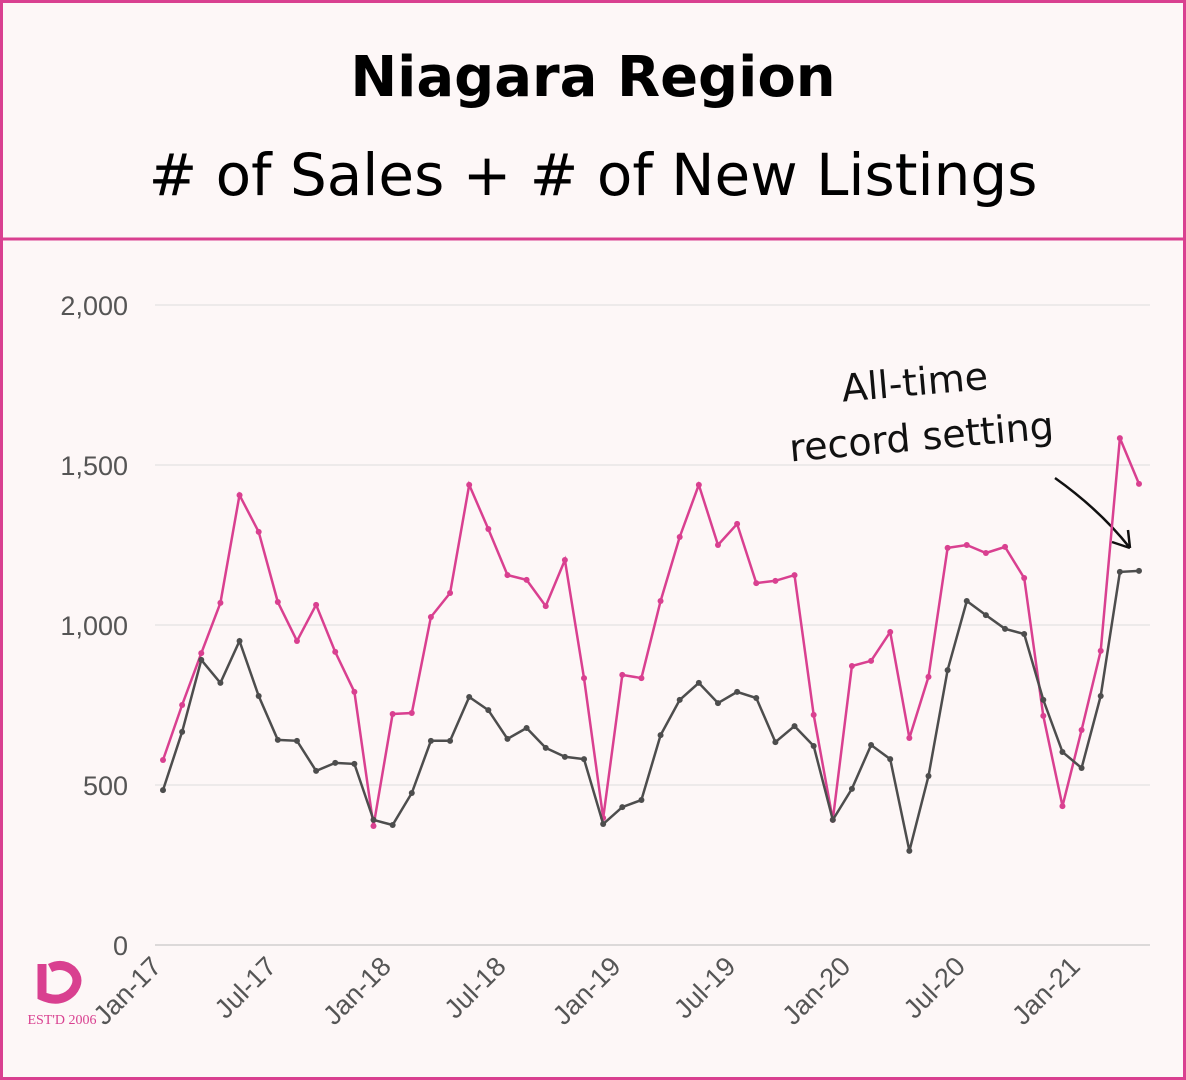  Describe the element at coordinates (105, 786) in the screenshot. I see `y-tick-label: 500` at that location.